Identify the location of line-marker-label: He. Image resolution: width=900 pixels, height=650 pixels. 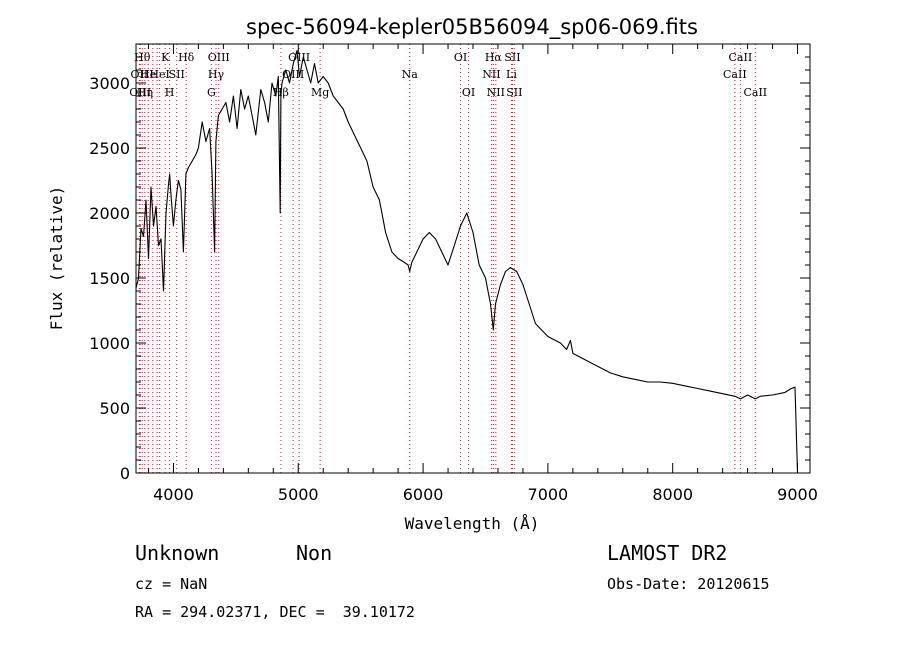
(148, 74).